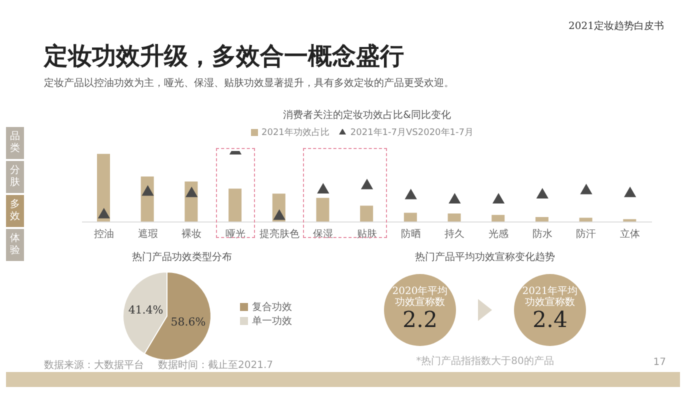 This screenshot has height=393, width=686. Describe the element at coordinates (659, 362) in the screenshot. I see `text: 17` at that location.